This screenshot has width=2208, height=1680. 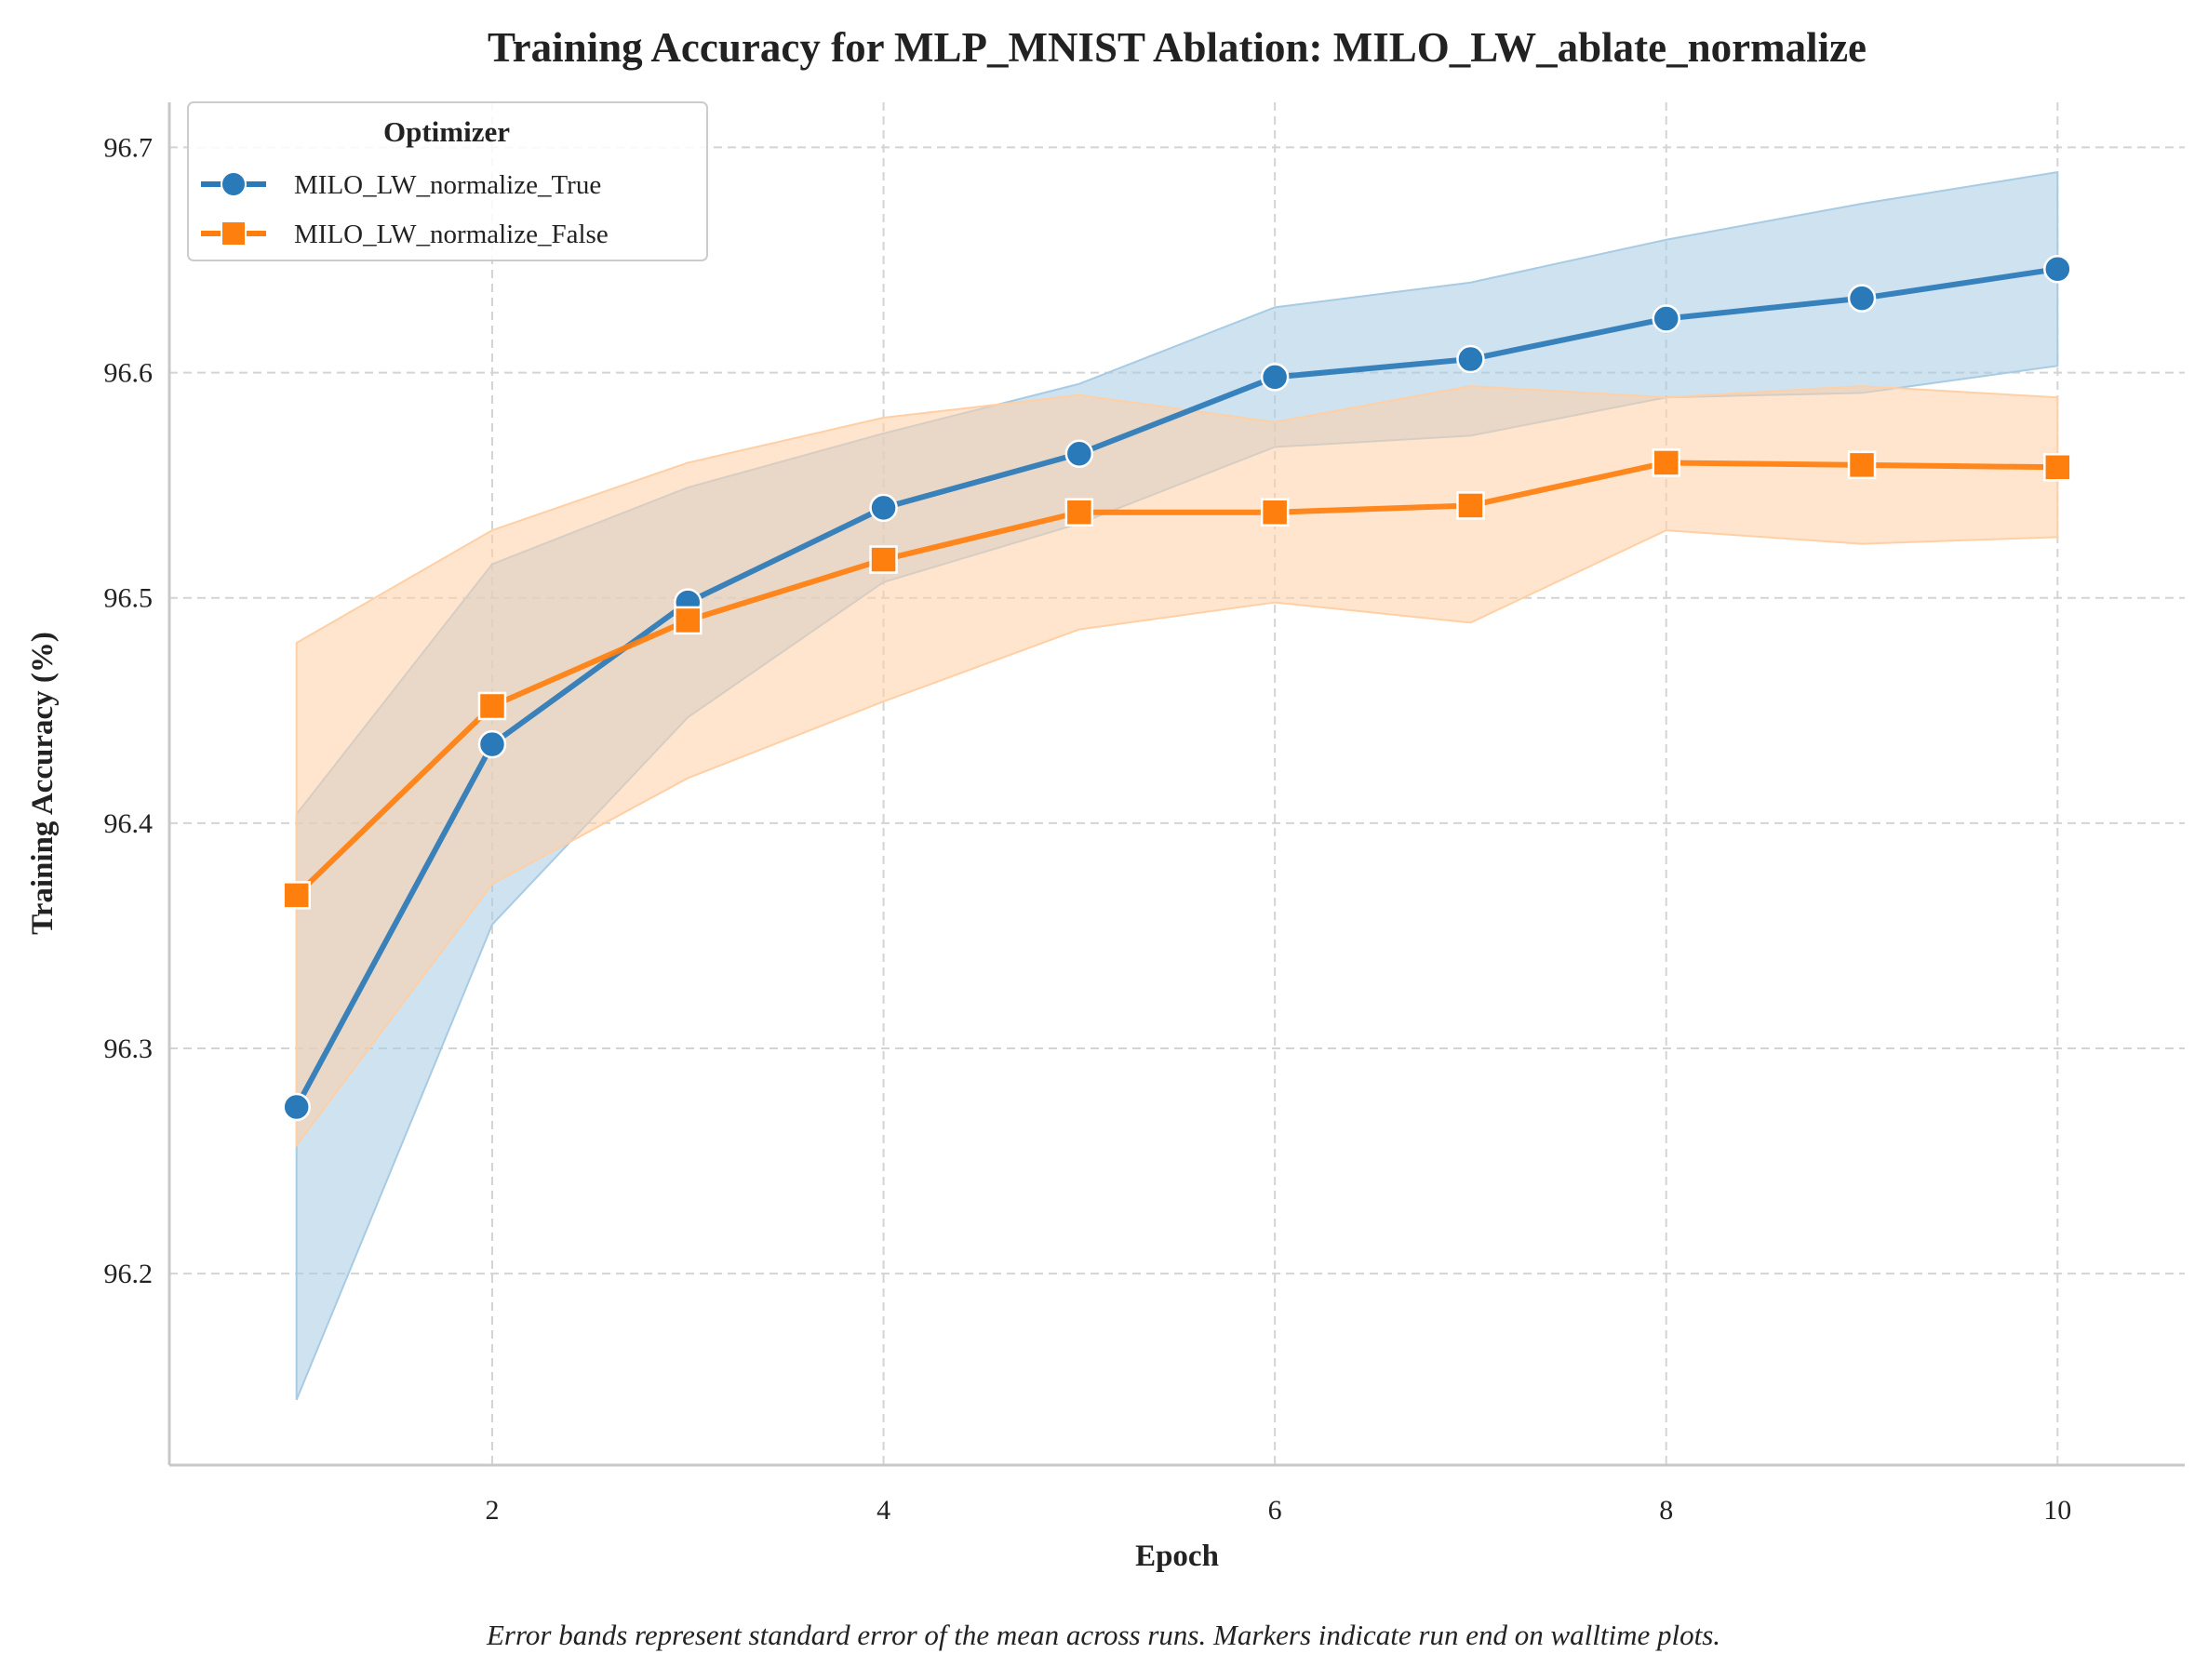 I want to click on x-tick-label: 6, so click(x=1275, y=1510).